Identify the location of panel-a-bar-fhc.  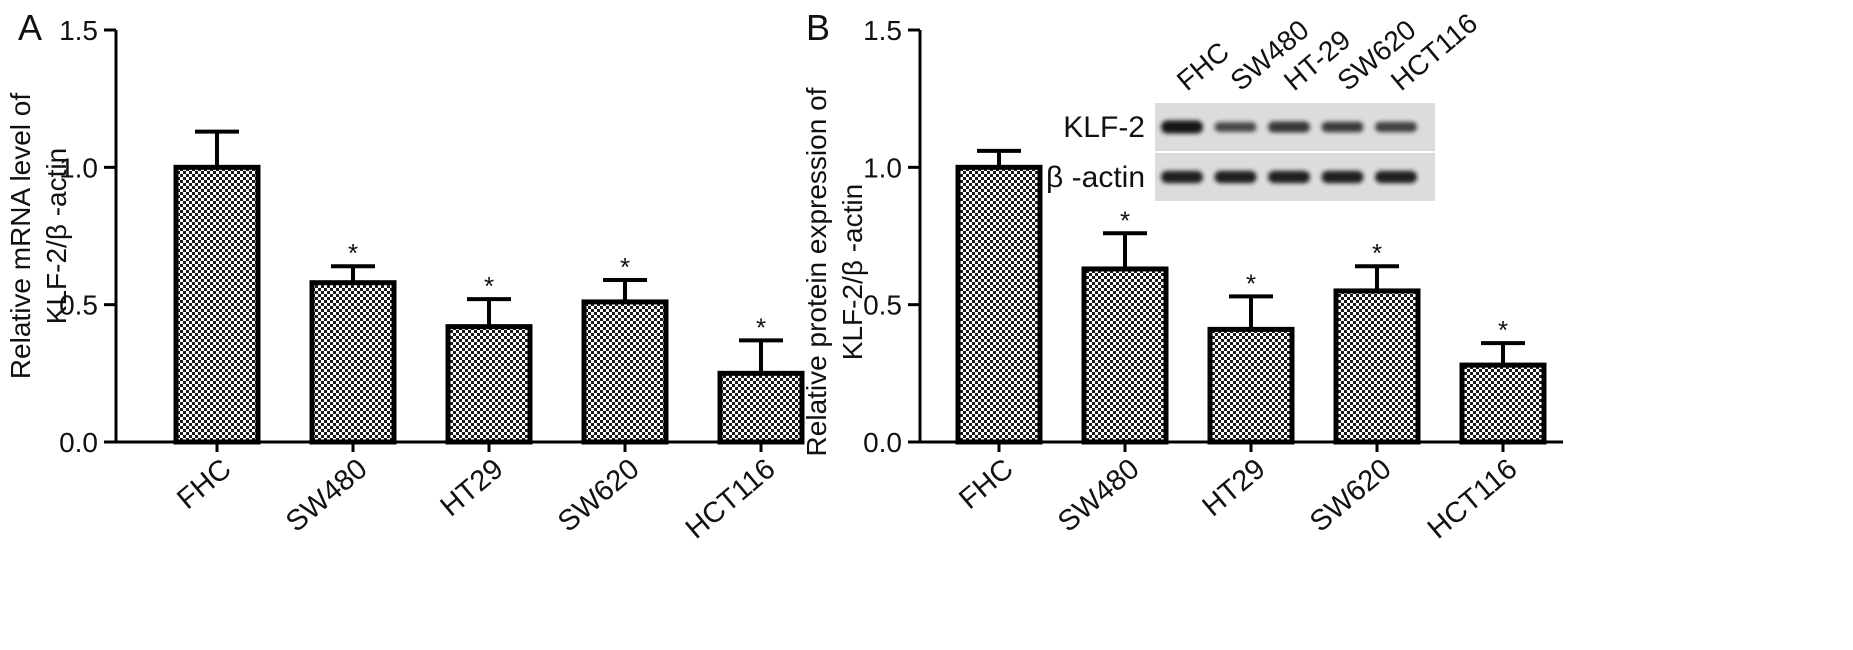
(217, 304).